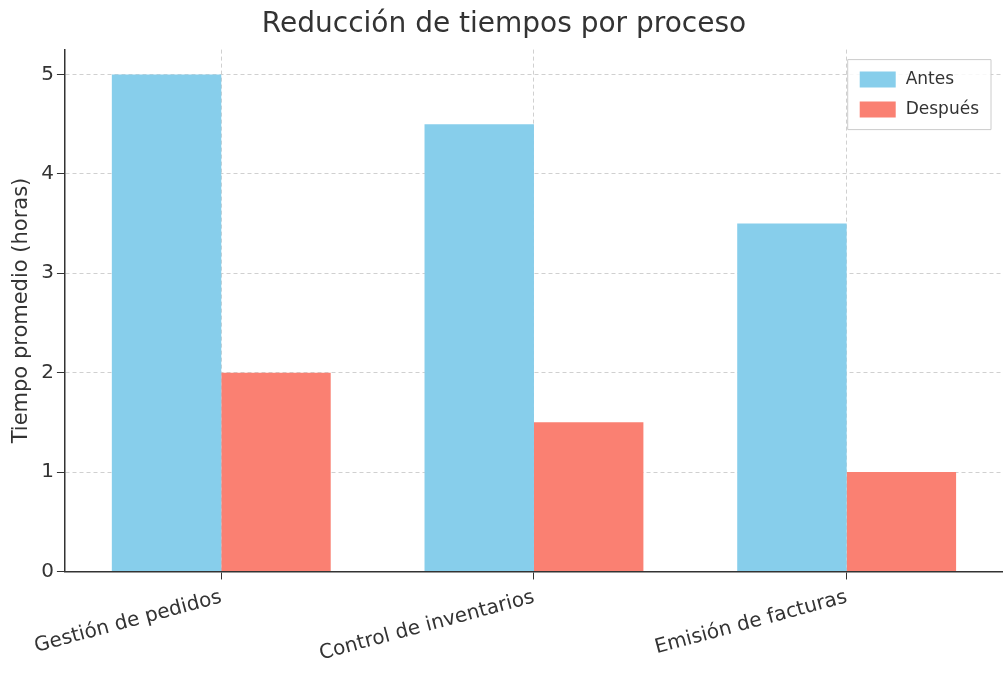 The height and width of the screenshot is (677, 1003). What do you see at coordinates (47, 271) in the screenshot?
I see `y-tick-label: 3` at bounding box center [47, 271].